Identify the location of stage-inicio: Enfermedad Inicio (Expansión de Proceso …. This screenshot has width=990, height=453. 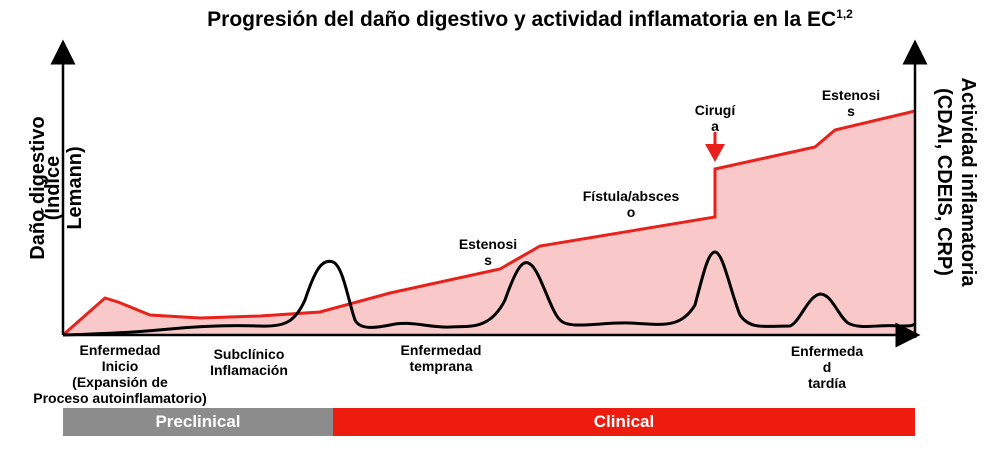
(120, 374).